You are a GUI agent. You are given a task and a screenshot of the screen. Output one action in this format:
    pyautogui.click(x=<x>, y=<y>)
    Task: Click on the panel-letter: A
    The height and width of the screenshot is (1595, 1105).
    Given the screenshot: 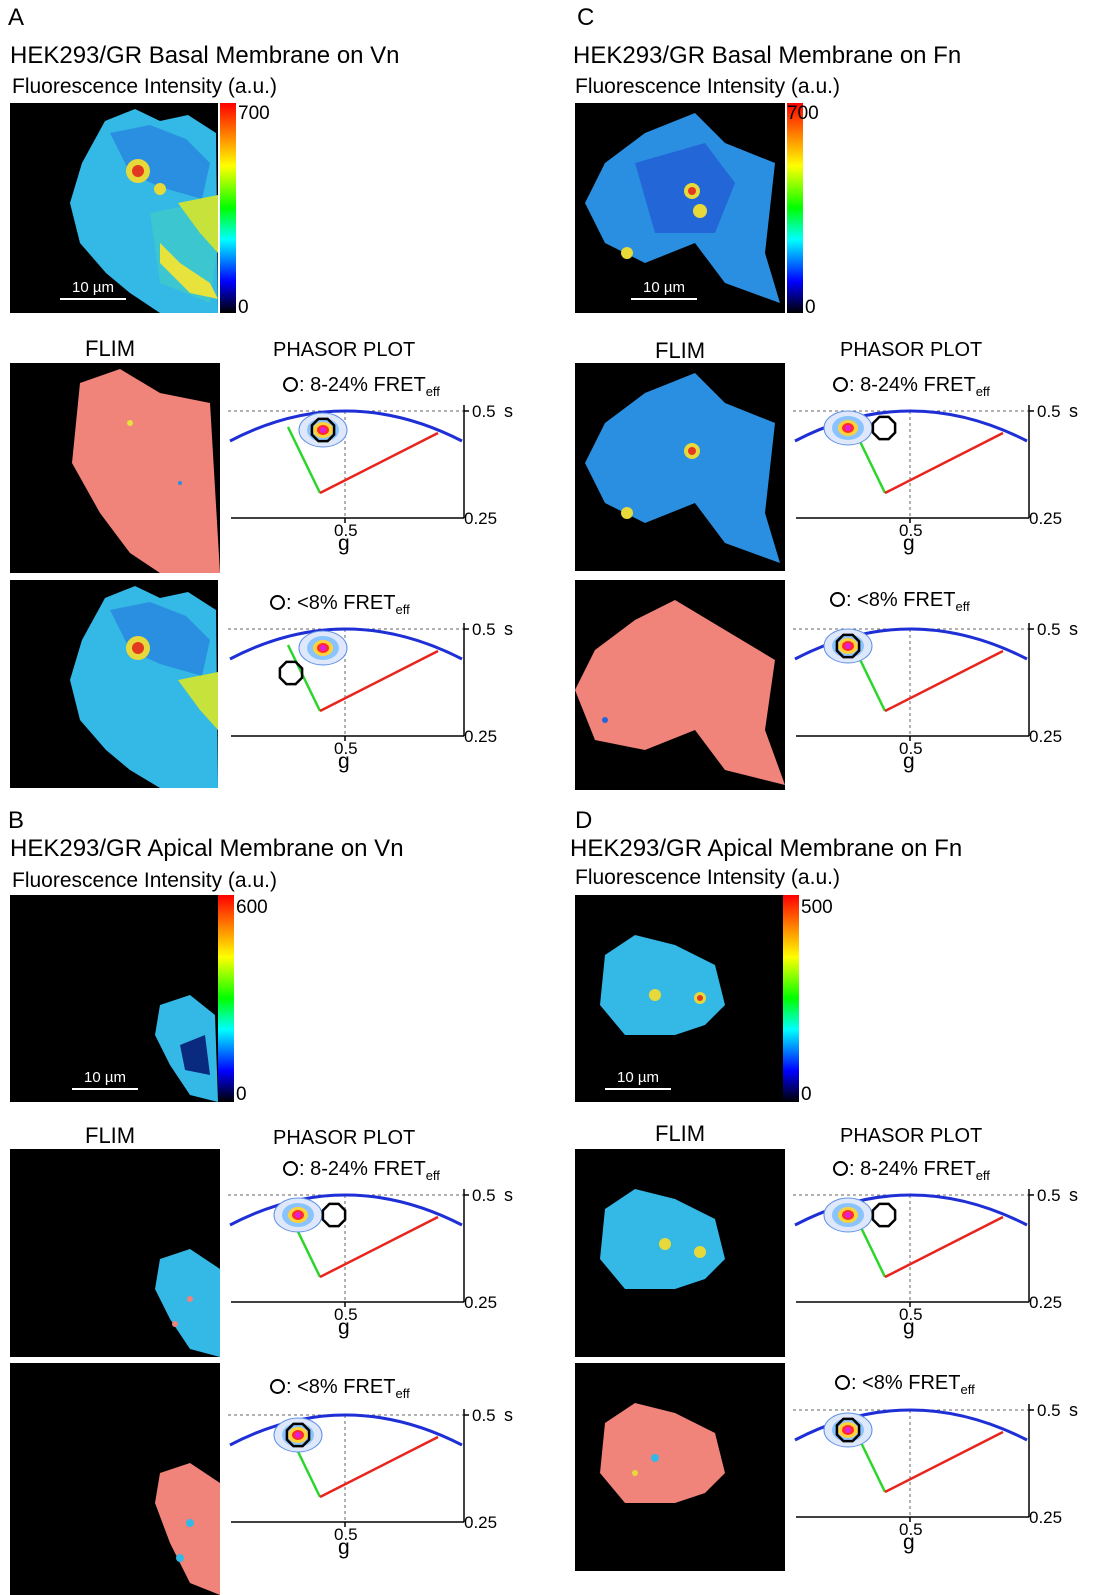 What is the action you would take?
    pyautogui.click(x=16, y=17)
    